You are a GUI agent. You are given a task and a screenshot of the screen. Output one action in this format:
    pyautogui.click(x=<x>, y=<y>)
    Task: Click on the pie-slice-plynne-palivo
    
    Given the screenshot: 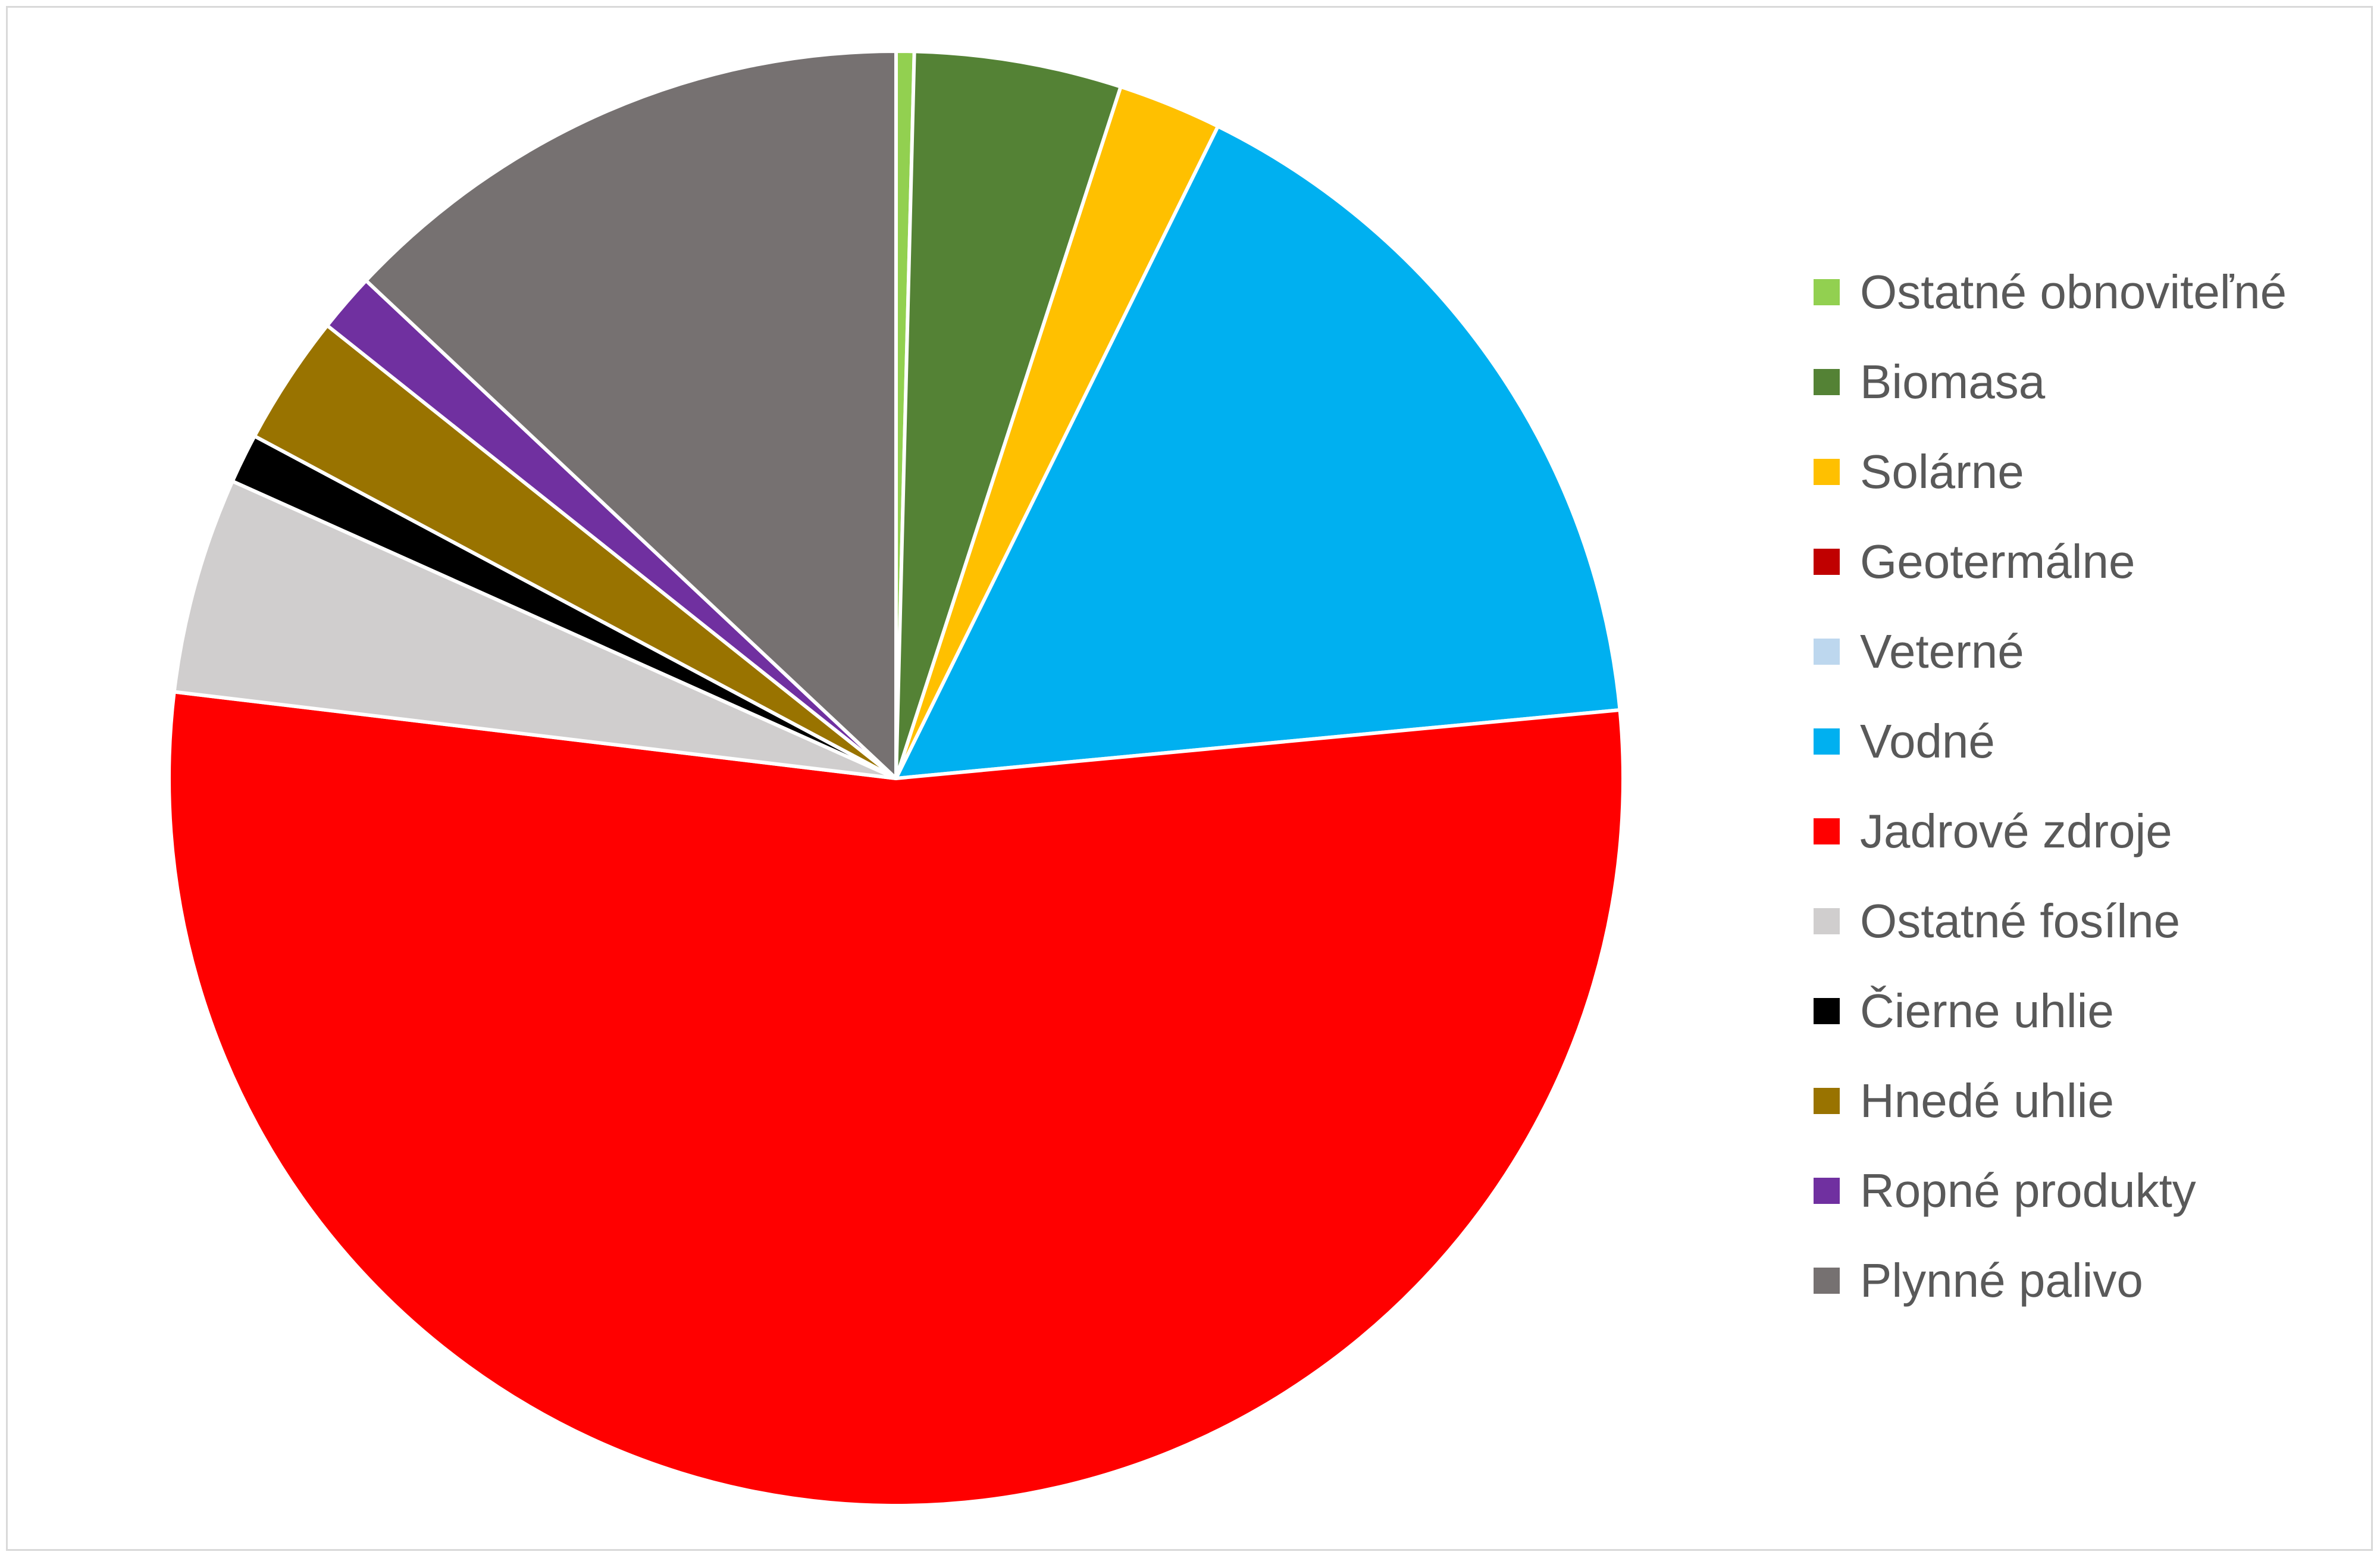 What is the action you would take?
    pyautogui.click(x=631, y=414)
    